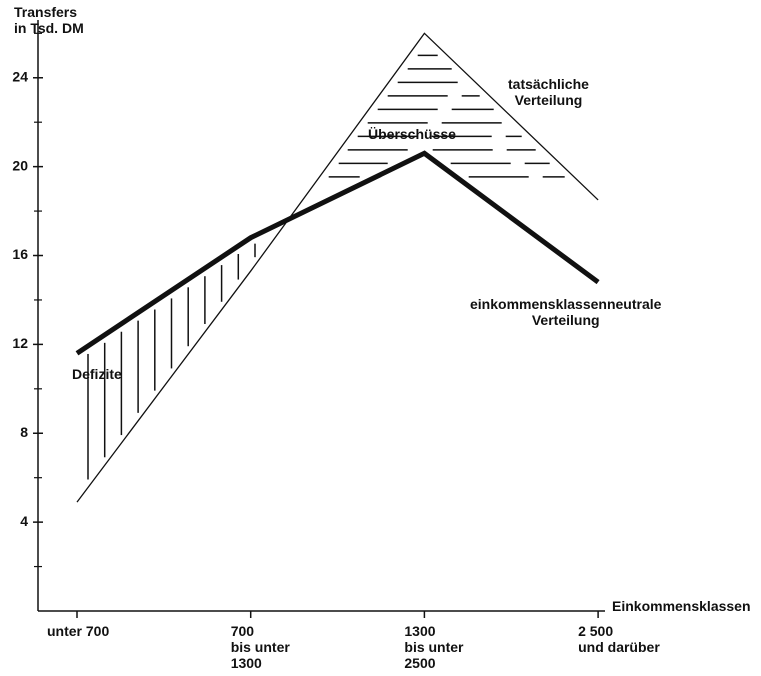 The height and width of the screenshot is (676, 761). What do you see at coordinates (20, 254) in the screenshot?
I see `y-tick-label: 16` at bounding box center [20, 254].